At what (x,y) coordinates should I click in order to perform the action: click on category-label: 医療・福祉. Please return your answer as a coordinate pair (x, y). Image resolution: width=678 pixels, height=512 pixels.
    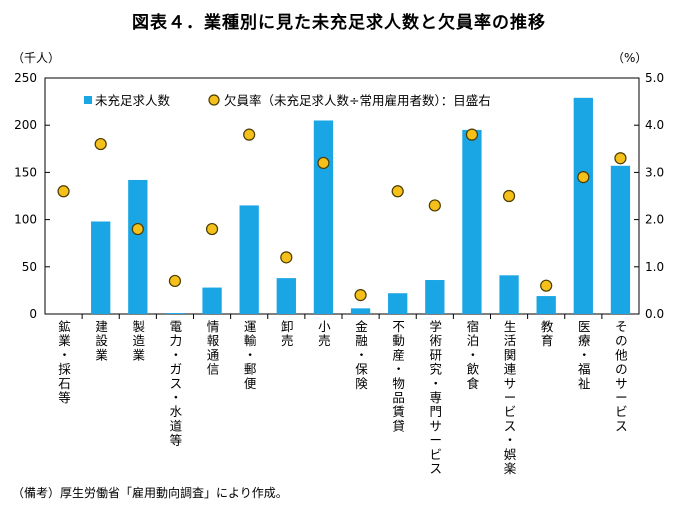
    Looking at the image, I should click on (584, 355).